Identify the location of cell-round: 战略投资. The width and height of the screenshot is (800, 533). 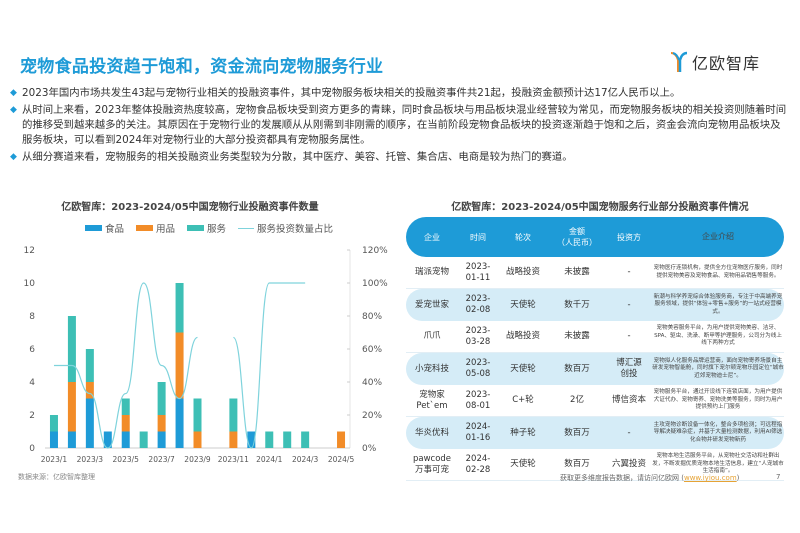
(522, 272).